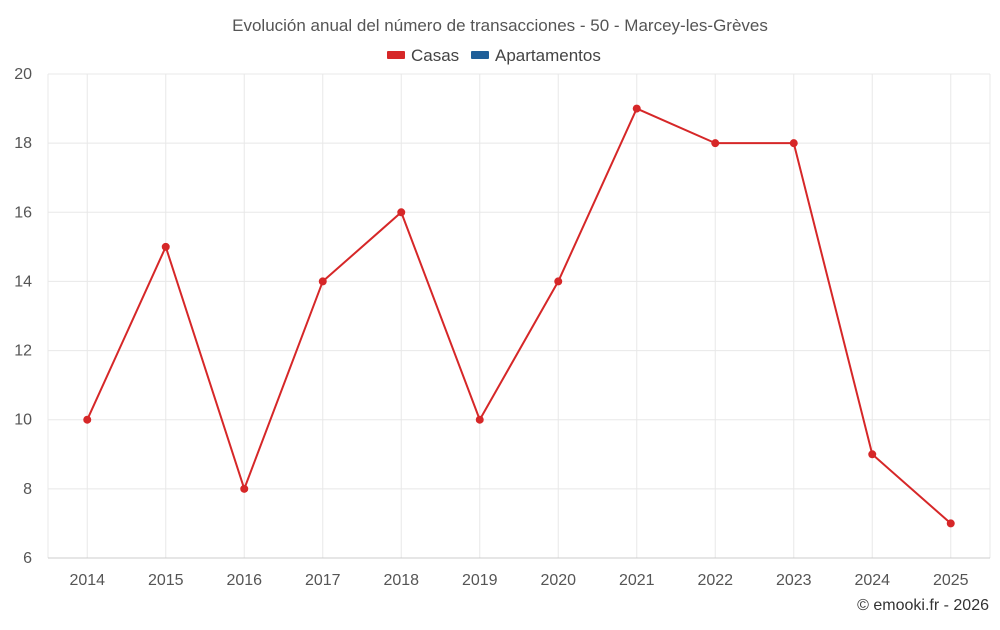 The image size is (1000, 630). What do you see at coordinates (244, 580) in the screenshot?
I see `x-tick-label: 2016` at bounding box center [244, 580].